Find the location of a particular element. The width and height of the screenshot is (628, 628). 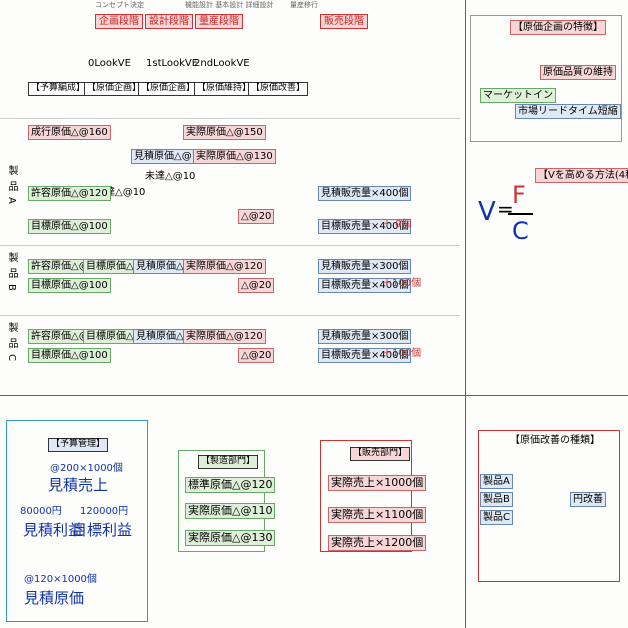

cost: 成行原価△@160 is located at coordinates (69, 132).